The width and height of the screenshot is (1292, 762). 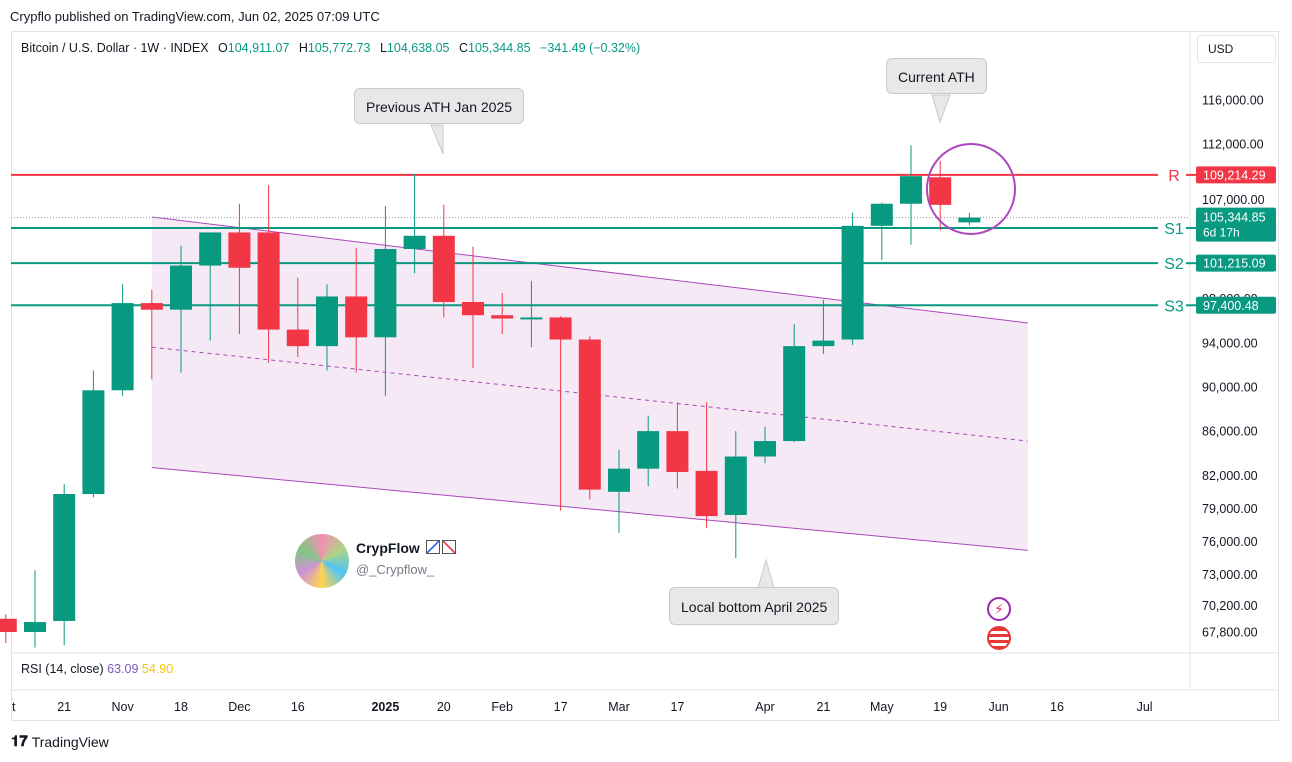 What do you see at coordinates (766, 573) in the screenshot?
I see `local-bottom-pointer` at bounding box center [766, 573].